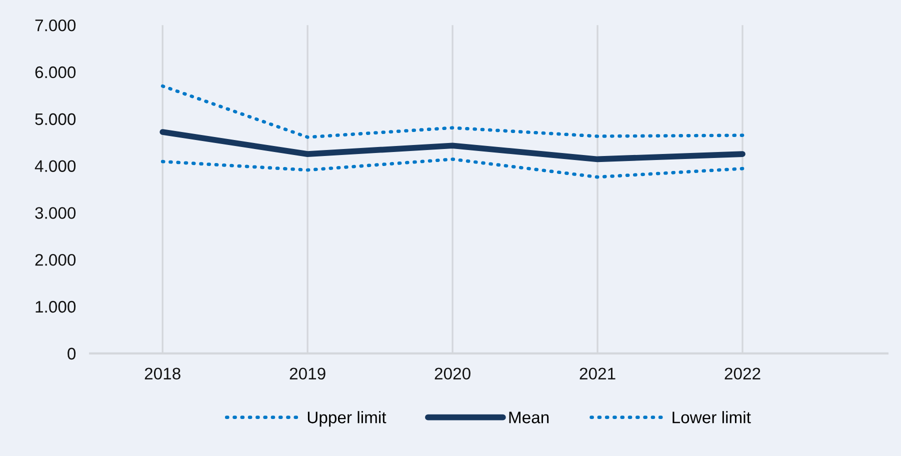 The image size is (901, 456). Describe the element at coordinates (598, 374) in the screenshot. I see `x-tick-label: 2021` at that location.